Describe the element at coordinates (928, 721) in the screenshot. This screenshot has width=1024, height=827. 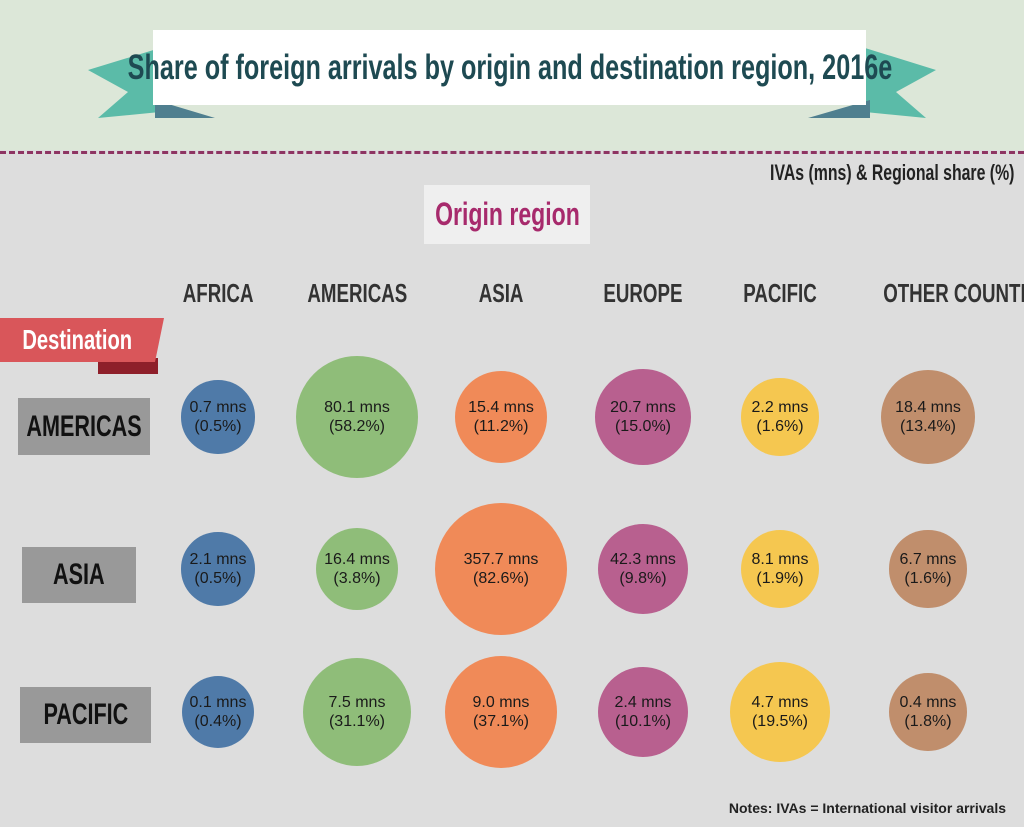
I see `bubble-share: (1.8%)` at that location.